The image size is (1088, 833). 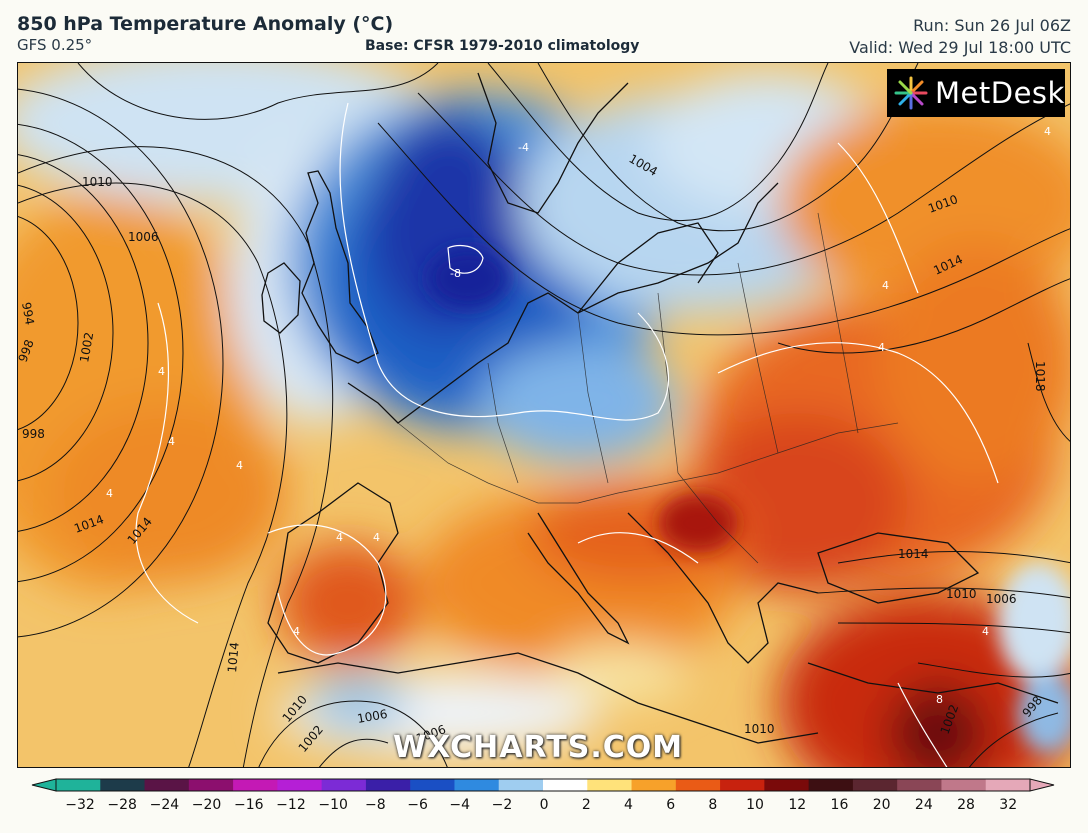 What do you see at coordinates (933, 683) in the screenshot?
I see `coast-turkey` at bounding box center [933, 683].